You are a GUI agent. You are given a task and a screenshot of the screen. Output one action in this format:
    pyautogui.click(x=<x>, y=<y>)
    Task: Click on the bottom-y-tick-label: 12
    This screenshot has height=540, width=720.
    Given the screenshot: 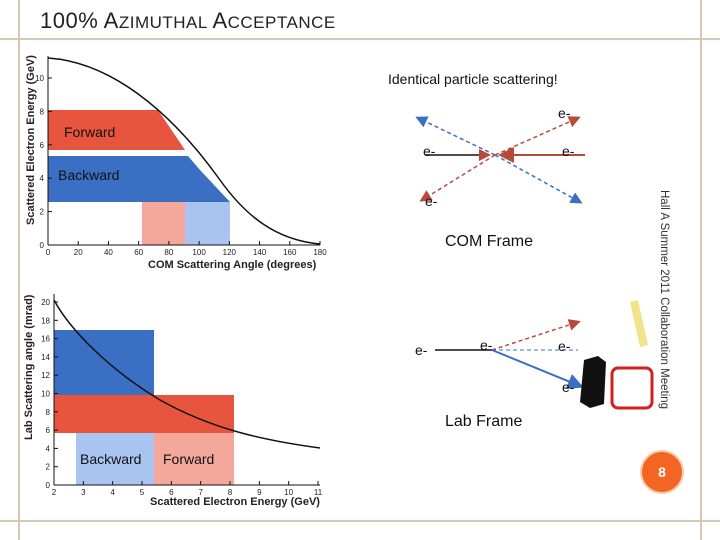 What is the action you would take?
    pyautogui.click(x=45, y=375)
    